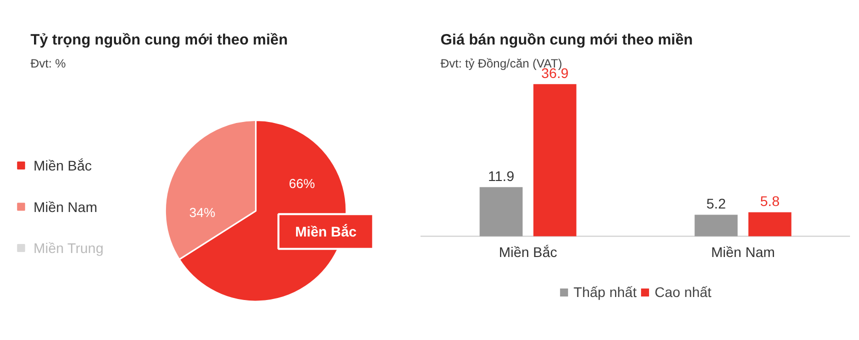 The width and height of the screenshot is (859, 340). What do you see at coordinates (62, 166) in the screenshot?
I see `legend-label: Miền Bắc` at bounding box center [62, 166].